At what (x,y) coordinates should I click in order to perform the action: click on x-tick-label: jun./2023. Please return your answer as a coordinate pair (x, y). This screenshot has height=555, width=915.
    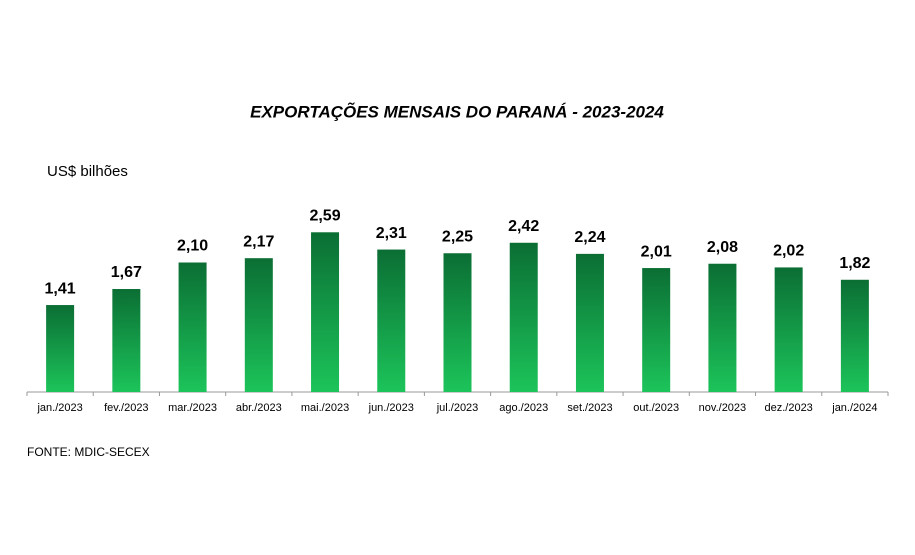
    Looking at the image, I should click on (391, 408).